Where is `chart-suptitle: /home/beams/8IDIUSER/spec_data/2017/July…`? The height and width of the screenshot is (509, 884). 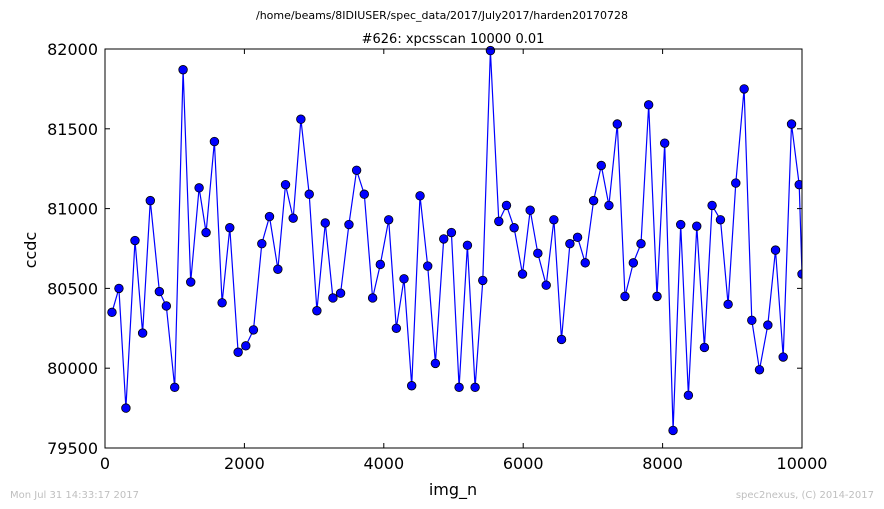
chart-suptitle: /home/beams/8IDIUSER/spec_data/2017/July… is located at coordinates (442, 15).